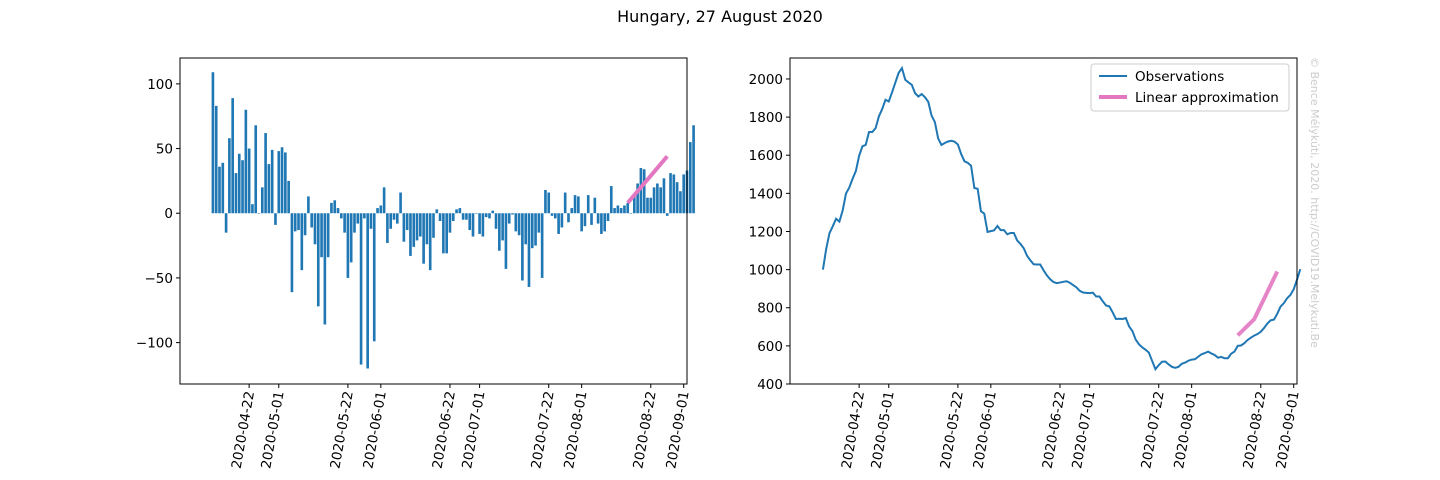 This screenshot has width=1440, height=480. Describe the element at coordinates (243, 430) in the screenshot. I see `left-x-tick-label: 2020-04-22` at that location.